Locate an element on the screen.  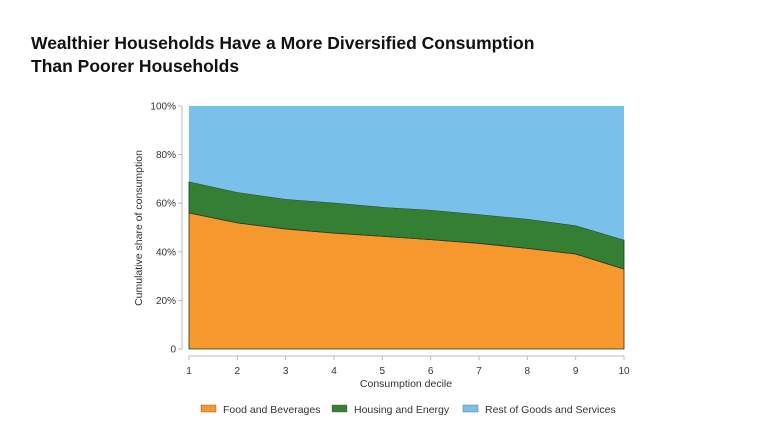
x-tick-label: 7 is located at coordinates (479, 371).